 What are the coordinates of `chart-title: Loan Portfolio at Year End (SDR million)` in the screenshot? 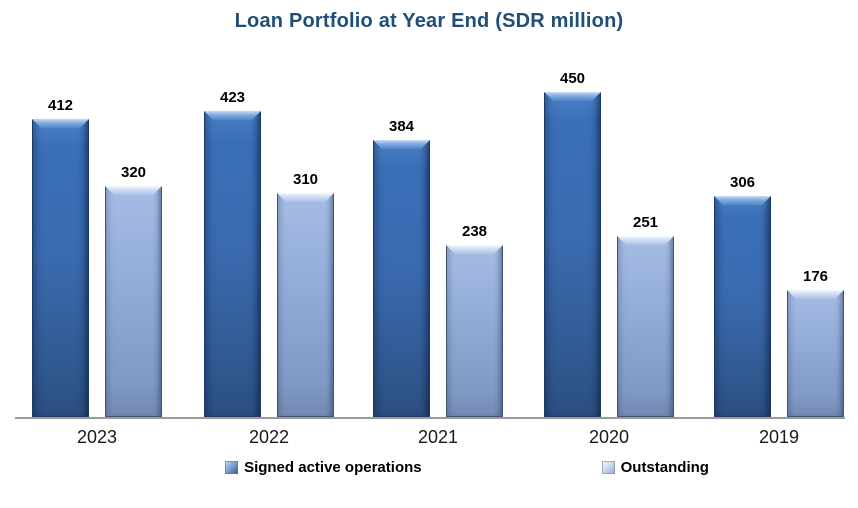 It's located at (429, 21).